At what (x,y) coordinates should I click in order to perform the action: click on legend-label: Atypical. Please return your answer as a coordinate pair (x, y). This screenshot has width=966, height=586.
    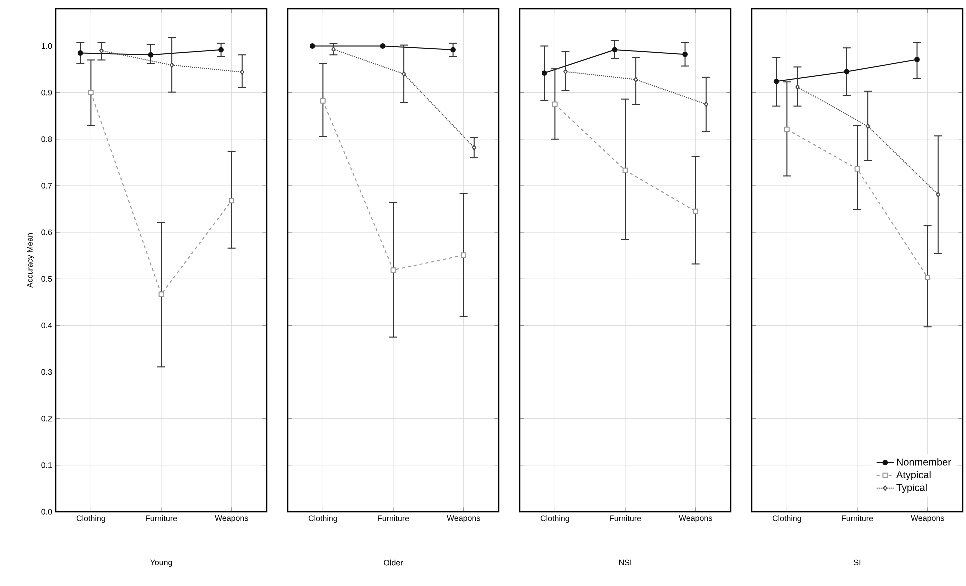
    Looking at the image, I should click on (913, 476).